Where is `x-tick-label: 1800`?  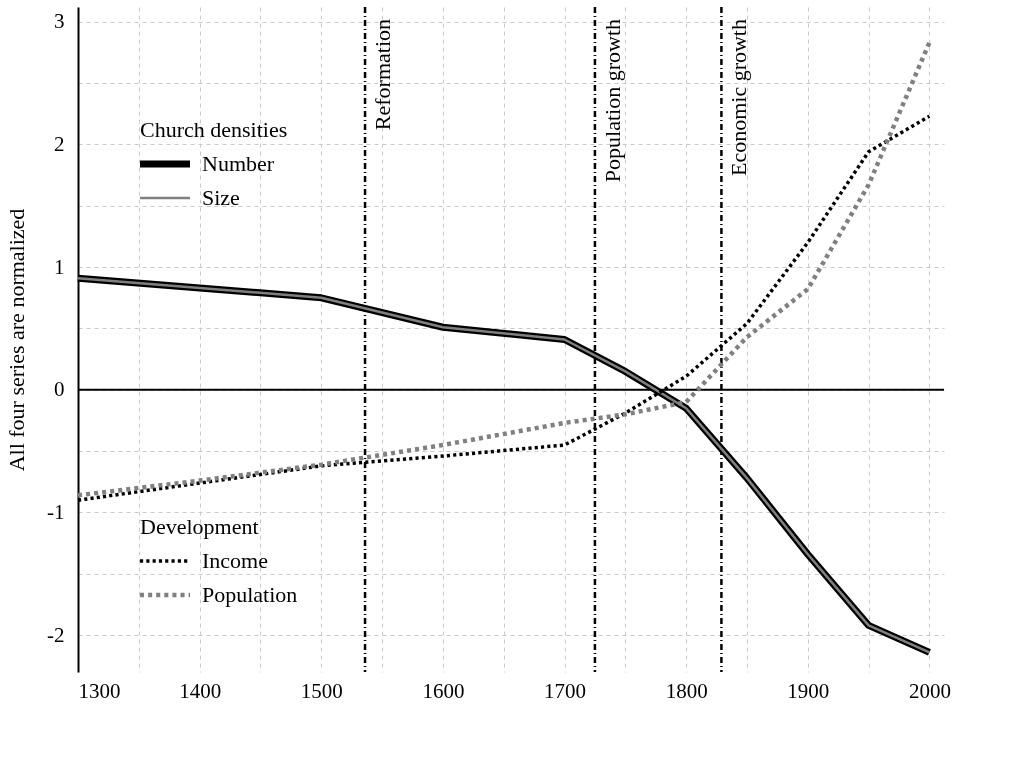 x-tick-label: 1800 is located at coordinates (686, 690).